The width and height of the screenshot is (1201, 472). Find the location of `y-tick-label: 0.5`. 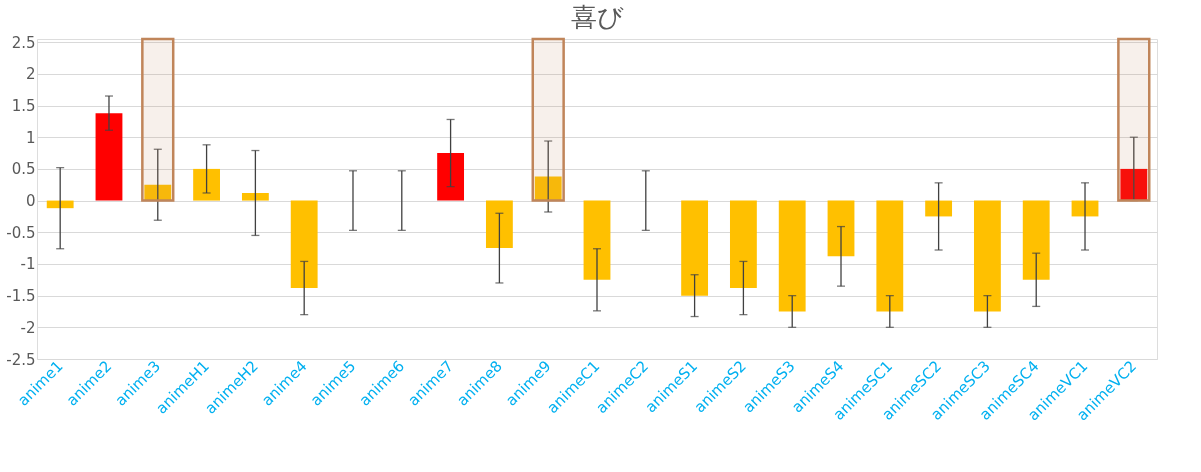

y-tick-label: 0.5 is located at coordinates (23, 169).